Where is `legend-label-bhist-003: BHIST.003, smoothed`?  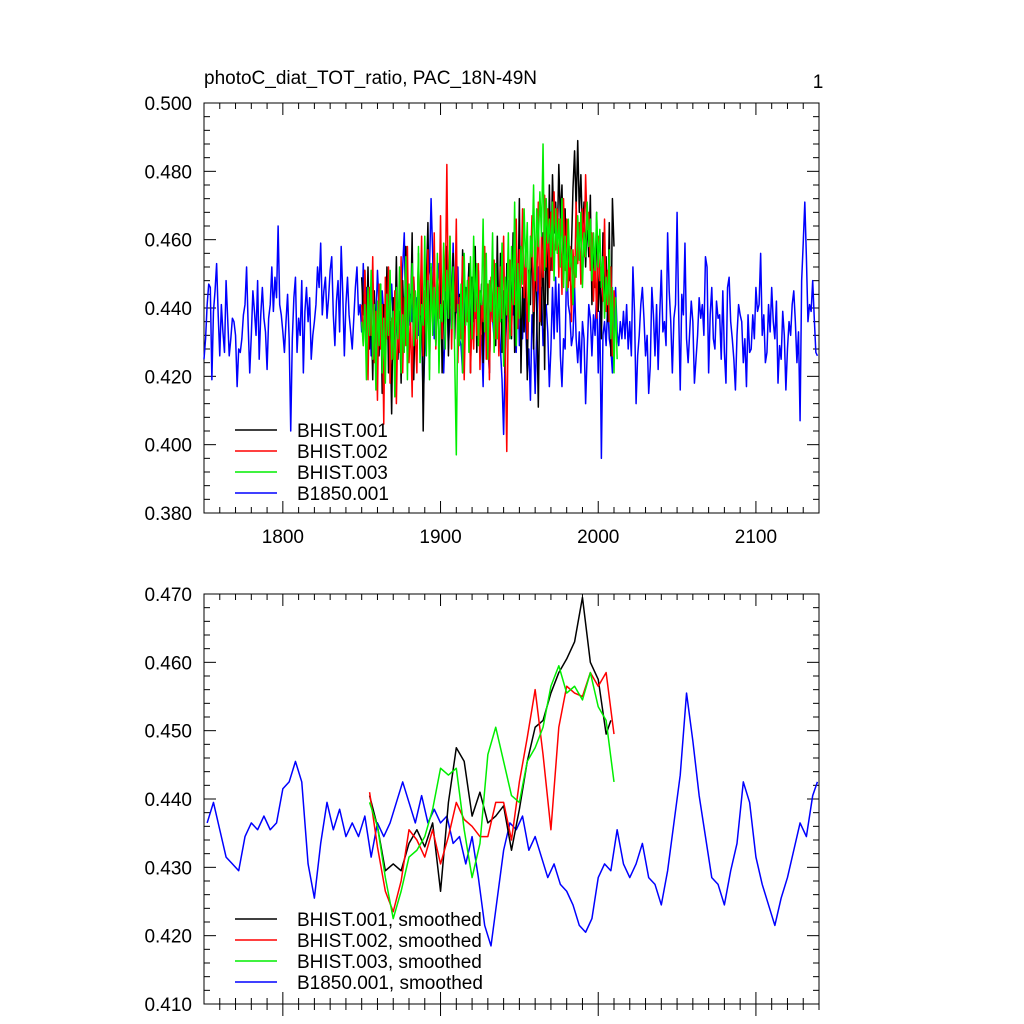
legend-label-bhist-003: BHIST.003, smoothed is located at coordinates (389, 962).